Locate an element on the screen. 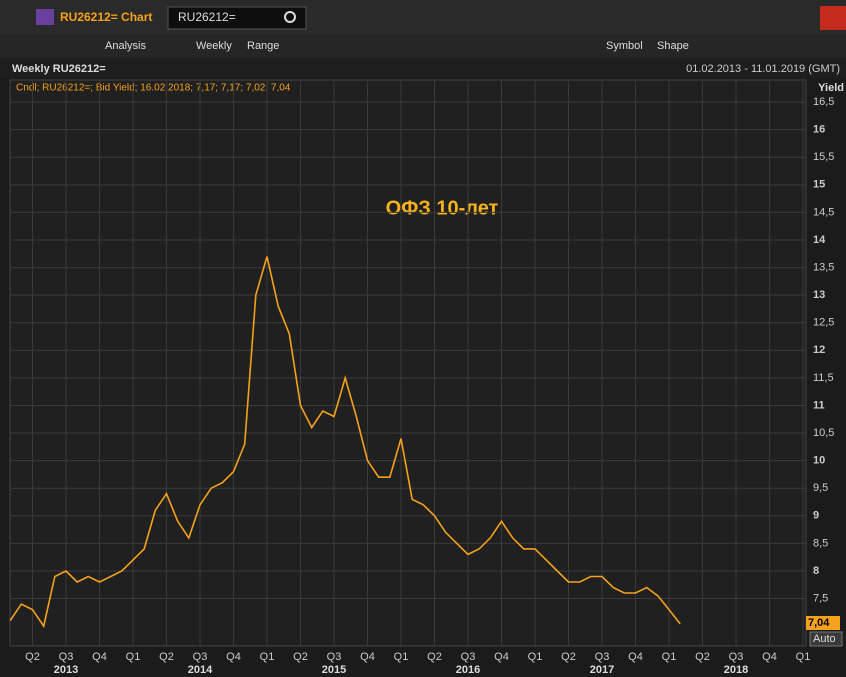 The height and width of the screenshot is (677, 846). close-button is located at coordinates (833, 18).